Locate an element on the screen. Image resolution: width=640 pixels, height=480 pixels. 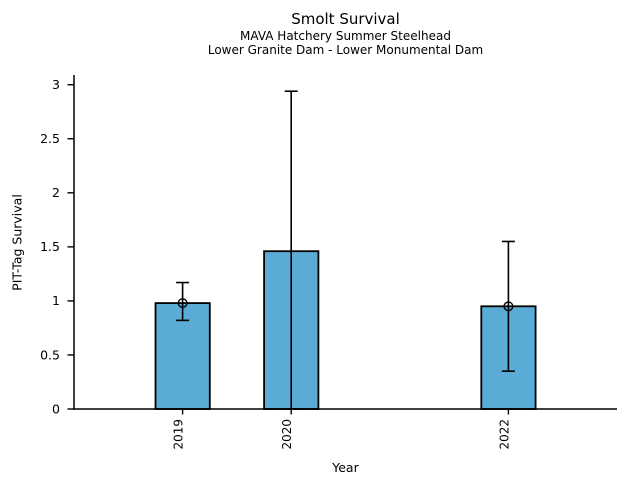
chart-subtitle-line1: MAVA Hatchery Summer Steelhead is located at coordinates (345, 36).